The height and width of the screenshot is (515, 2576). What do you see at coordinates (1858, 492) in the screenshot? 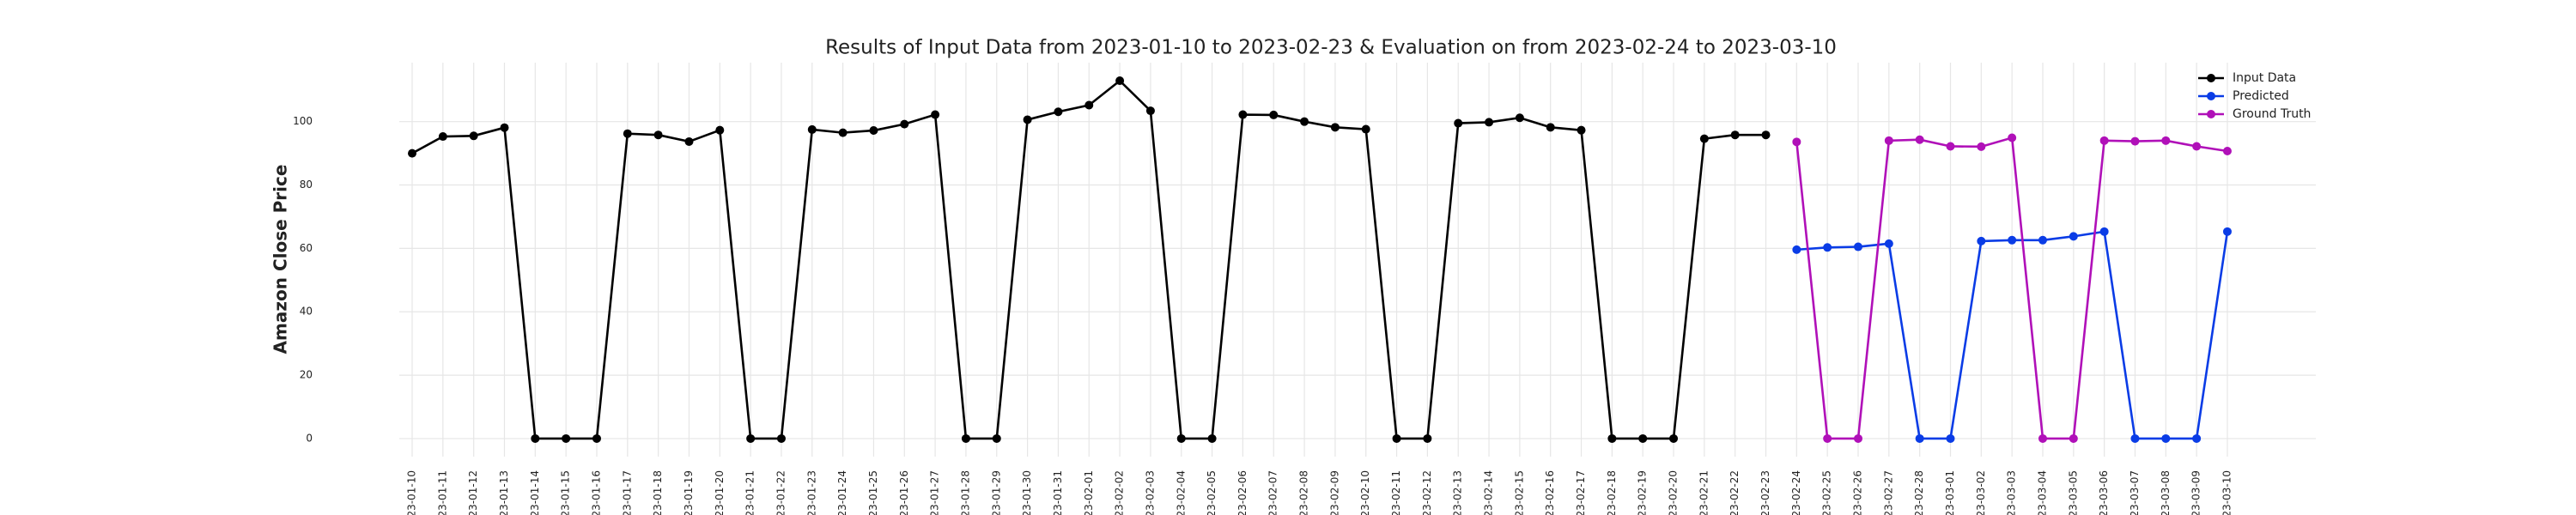
I see `x-tick-label: 2023-02-26` at bounding box center [1858, 492].